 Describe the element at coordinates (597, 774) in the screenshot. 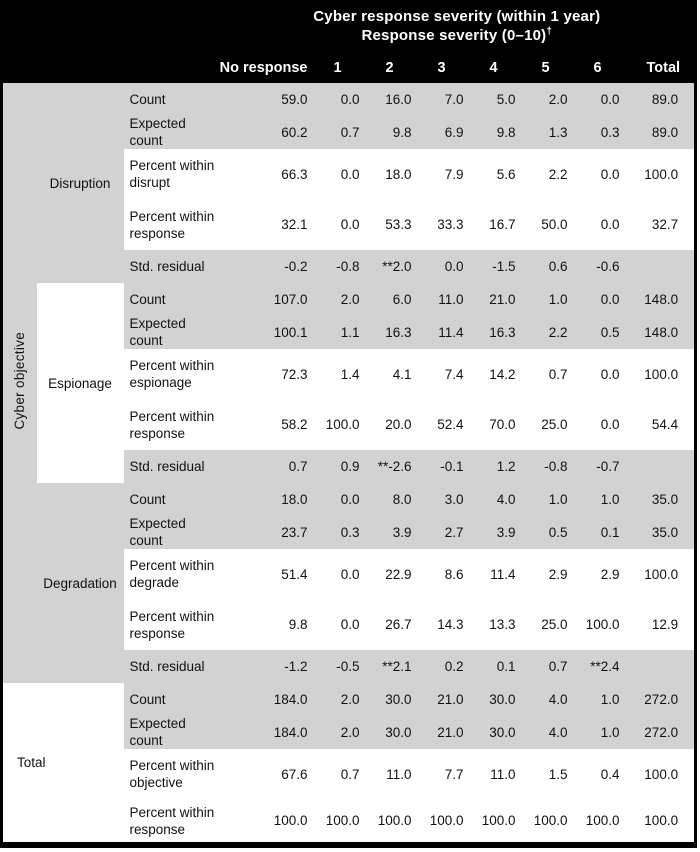

I see `value-cell: 0.4` at that location.